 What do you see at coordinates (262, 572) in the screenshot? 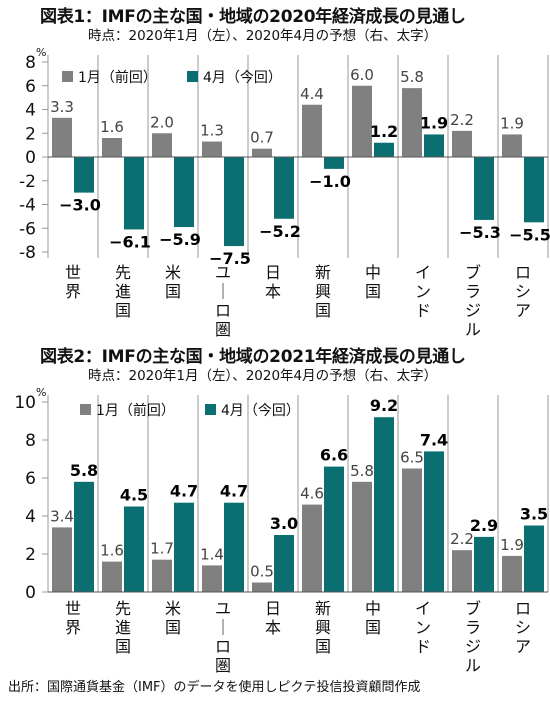
I see `data-label-prev: 0.5` at bounding box center [262, 572].